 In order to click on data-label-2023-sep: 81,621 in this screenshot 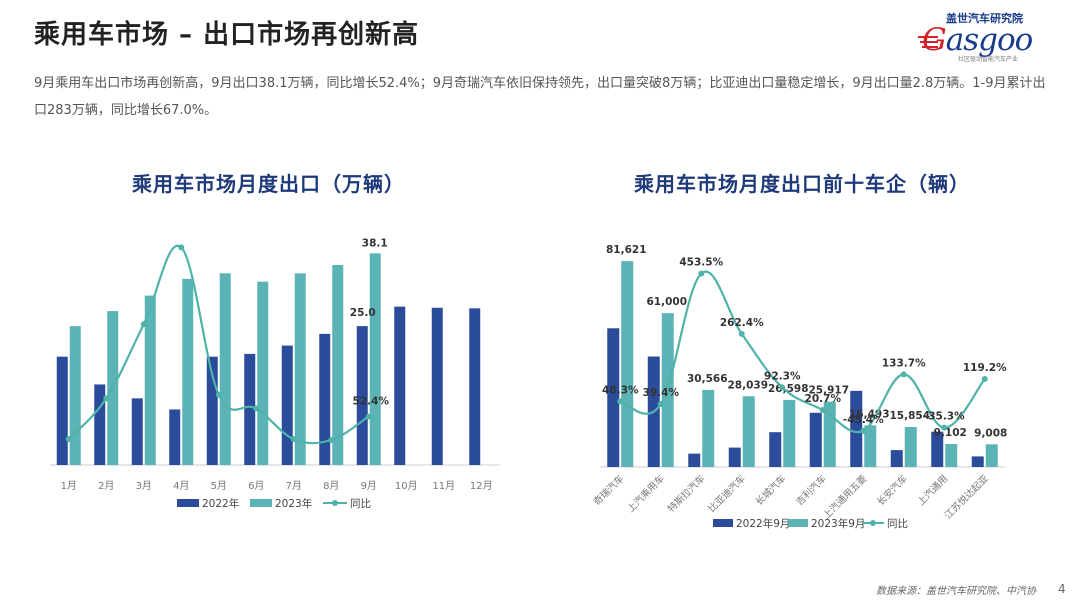, I will do `click(626, 250)`.